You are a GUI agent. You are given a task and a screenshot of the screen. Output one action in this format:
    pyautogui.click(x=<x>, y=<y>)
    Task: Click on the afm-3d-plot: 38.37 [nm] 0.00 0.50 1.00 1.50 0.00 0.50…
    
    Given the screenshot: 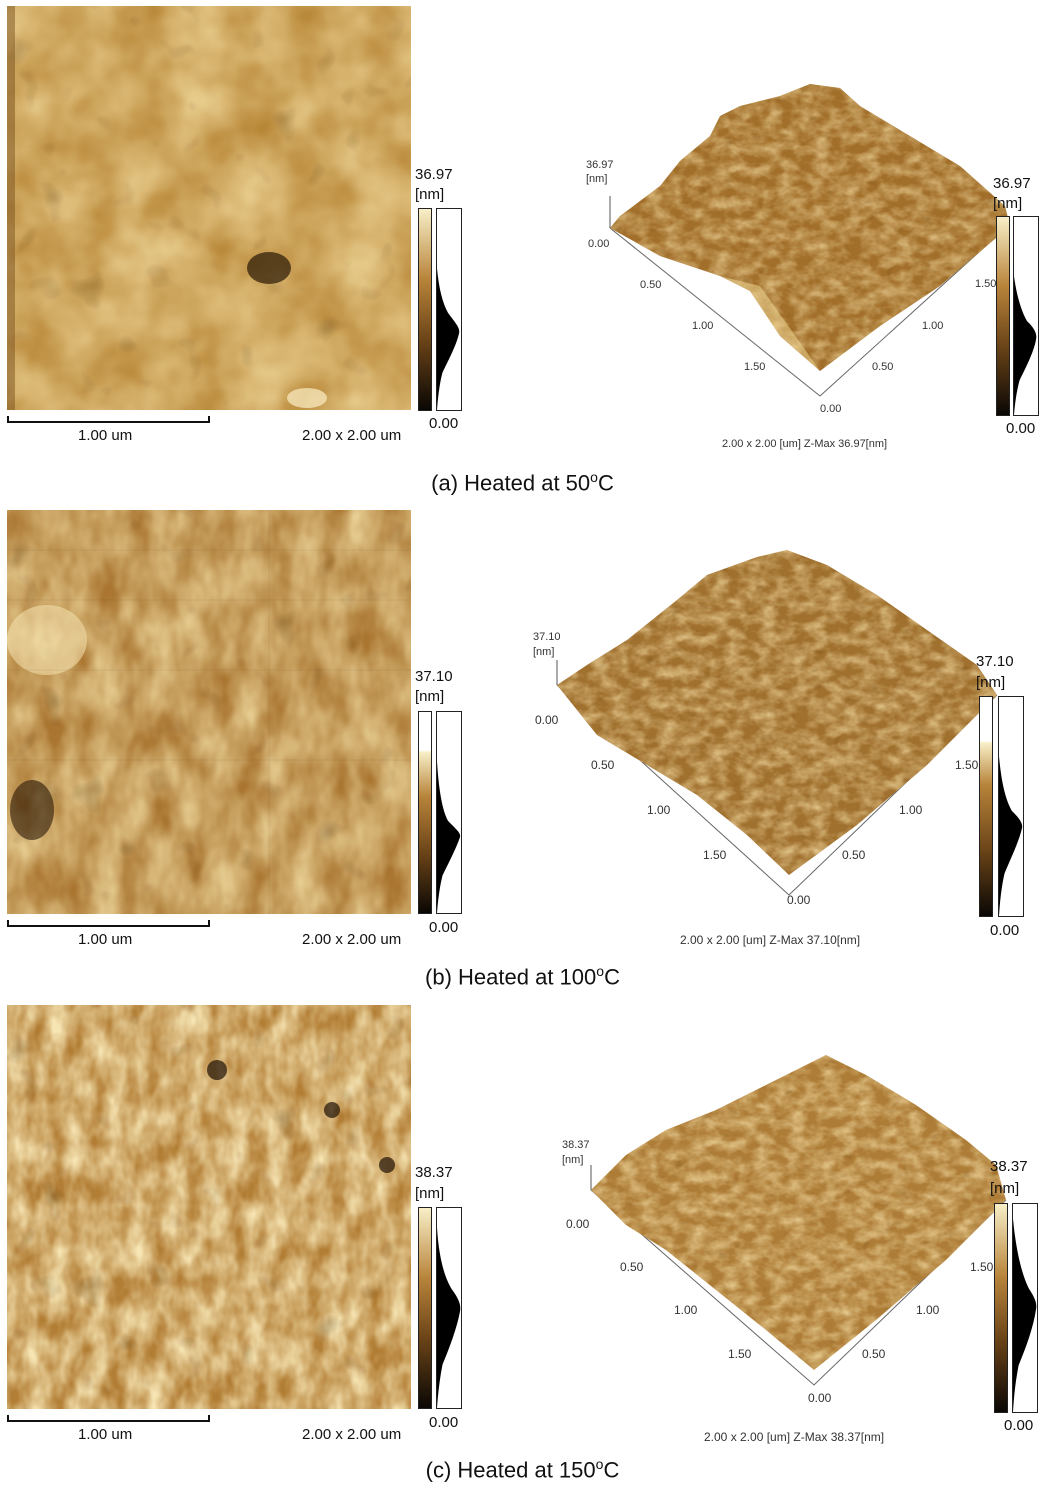 What is the action you would take?
    pyautogui.click(x=784, y=1249)
    